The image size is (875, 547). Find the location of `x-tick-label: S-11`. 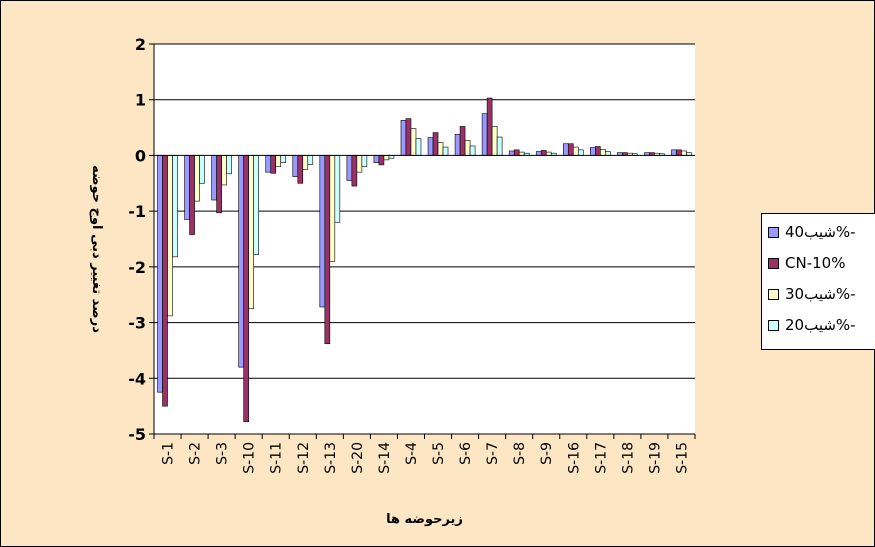

x-tick-label: S-11 is located at coordinates (277, 458).